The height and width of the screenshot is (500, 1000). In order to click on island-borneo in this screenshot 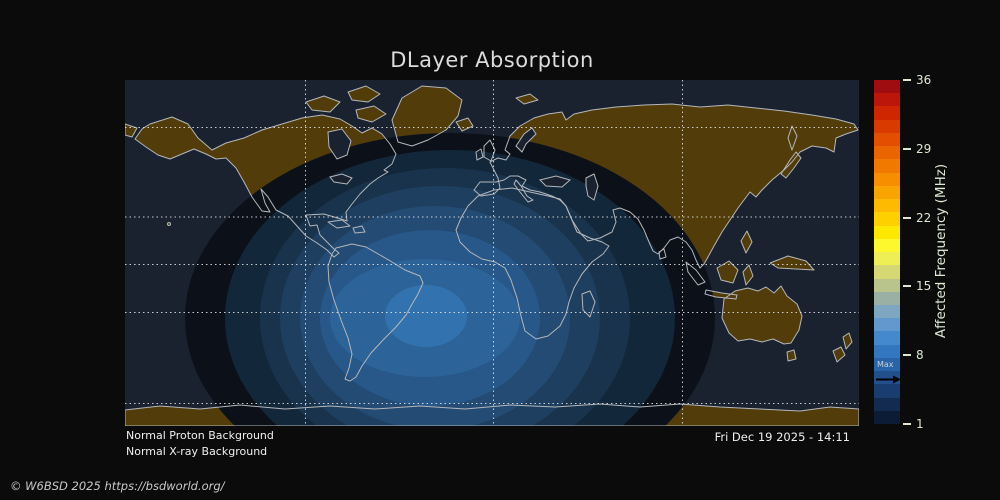, I will do `click(727, 272)`.